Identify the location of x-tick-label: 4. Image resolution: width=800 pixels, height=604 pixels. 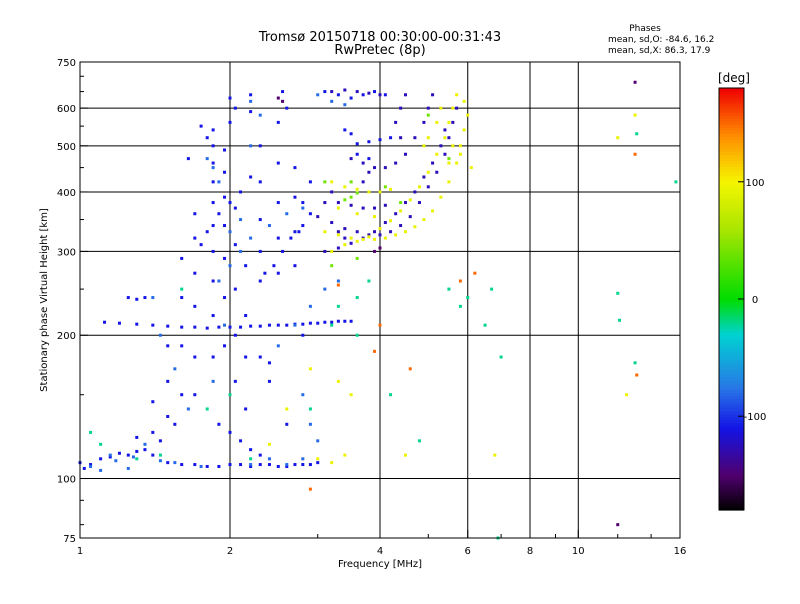
(380, 551).